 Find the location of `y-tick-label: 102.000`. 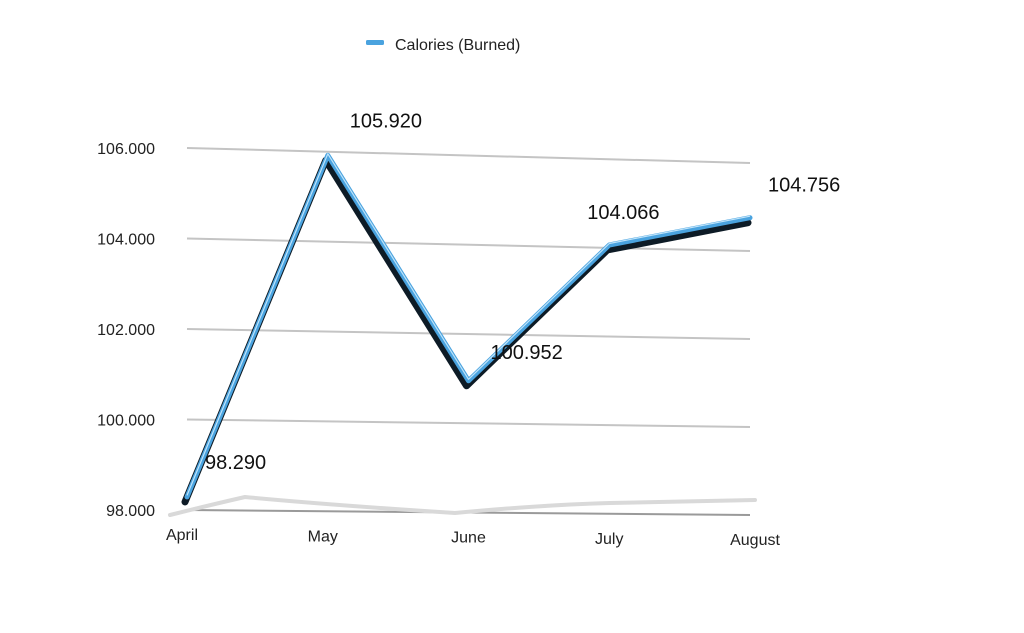

y-tick-label: 102.000 is located at coordinates (126, 330).